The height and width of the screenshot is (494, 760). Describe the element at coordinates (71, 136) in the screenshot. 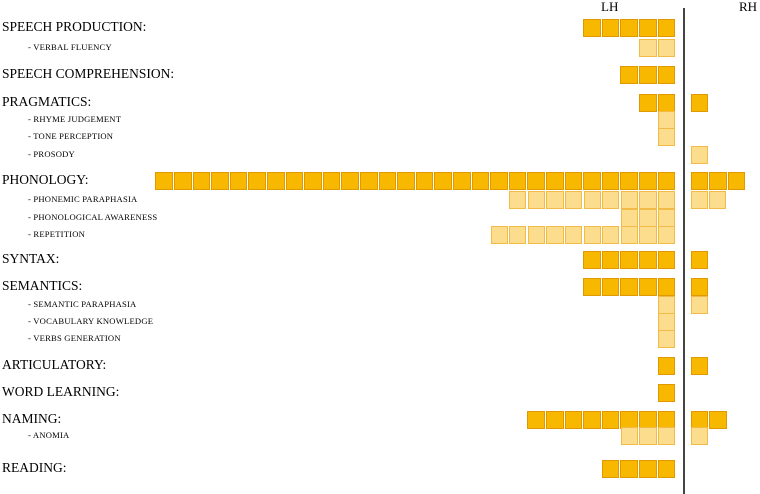

I see `label-tone-perception: - TONE PERCEPTION` at that location.